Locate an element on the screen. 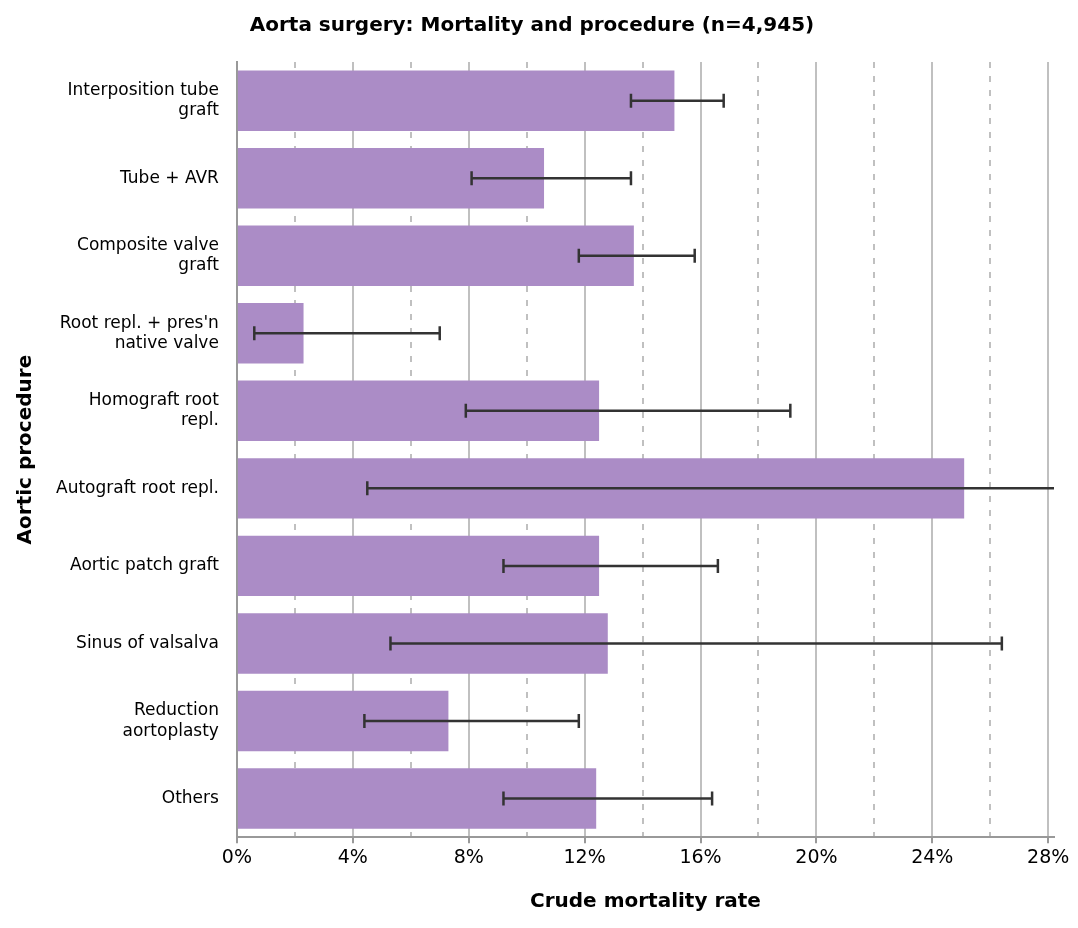 This screenshot has height=928, width=1078. y-tick-label: Composite valve graft is located at coordinates (148, 254).